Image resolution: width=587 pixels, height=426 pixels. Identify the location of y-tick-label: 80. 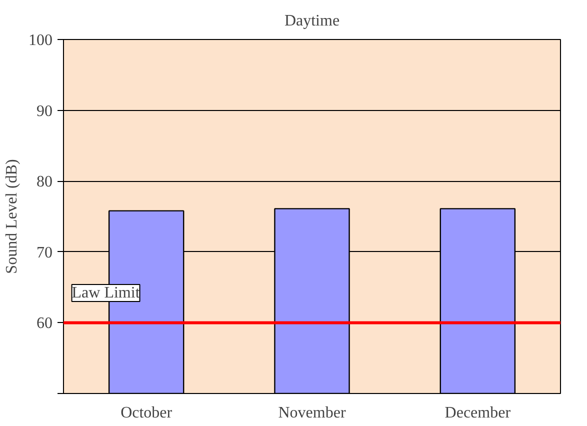
(44, 182).